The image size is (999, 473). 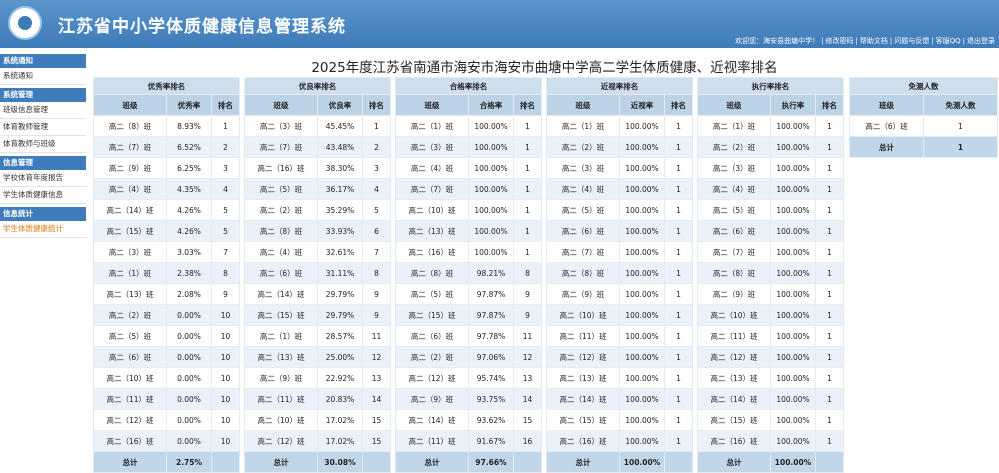 I want to click on table-row: 高二（8）班 8.93% 1, so click(x=167, y=126).